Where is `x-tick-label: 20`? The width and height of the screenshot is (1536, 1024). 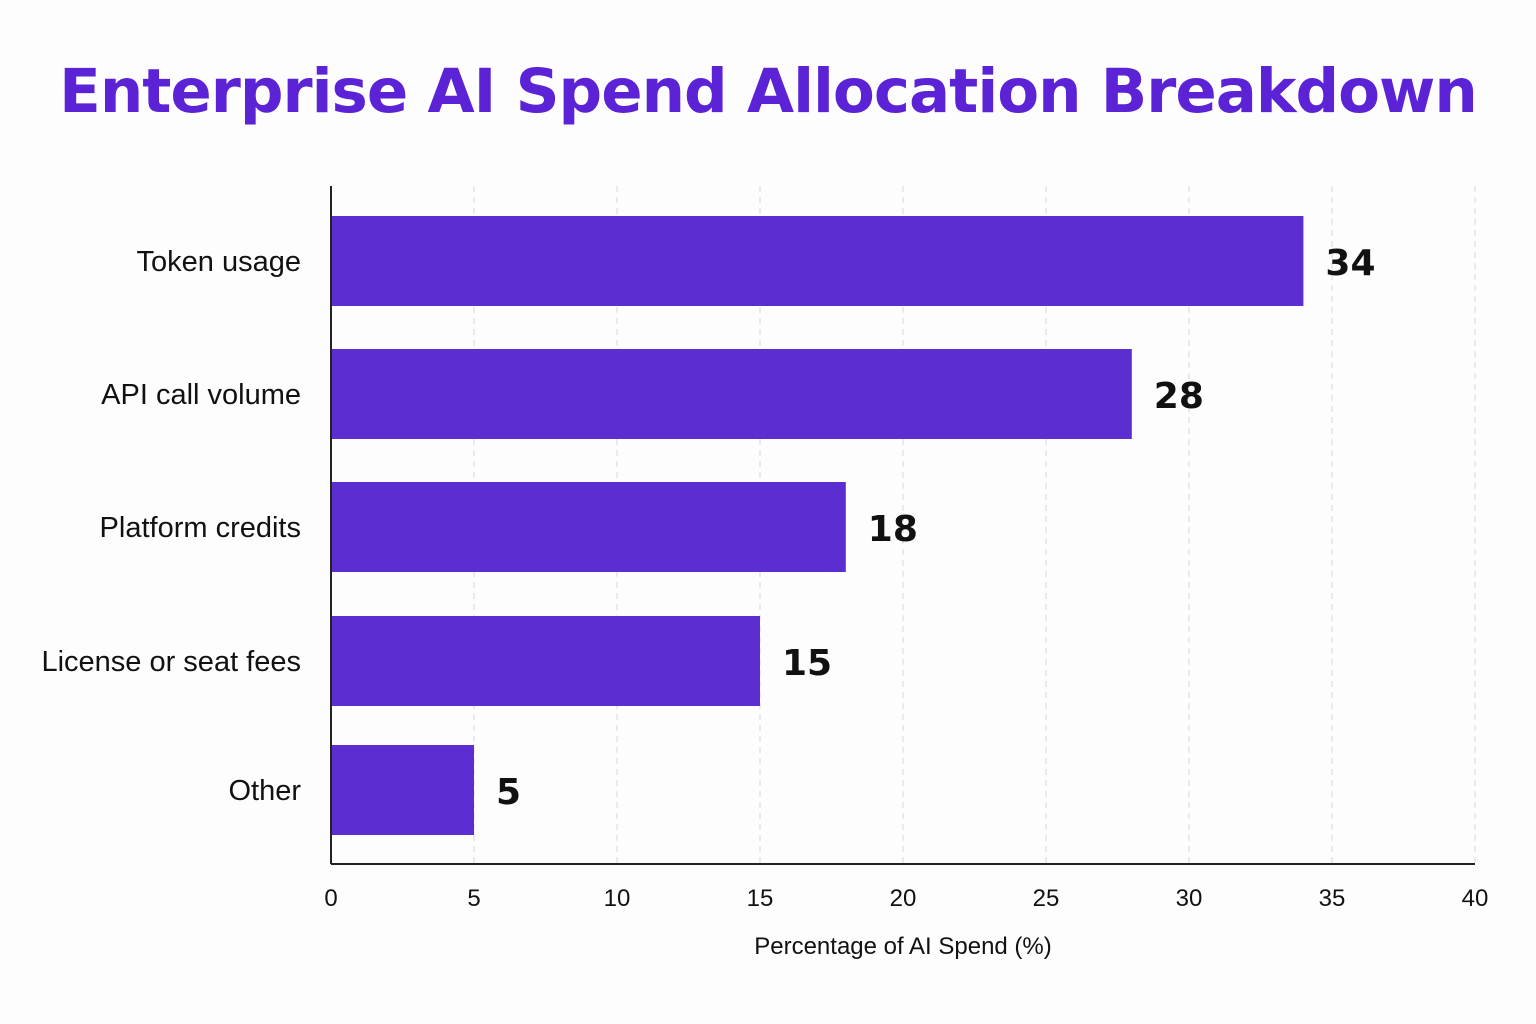 x-tick-label: 20 is located at coordinates (903, 898).